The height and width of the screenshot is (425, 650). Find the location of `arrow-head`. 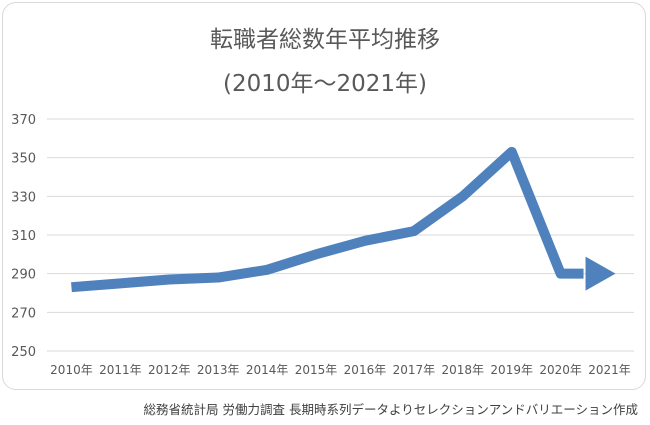

arrow-head is located at coordinates (600, 273).